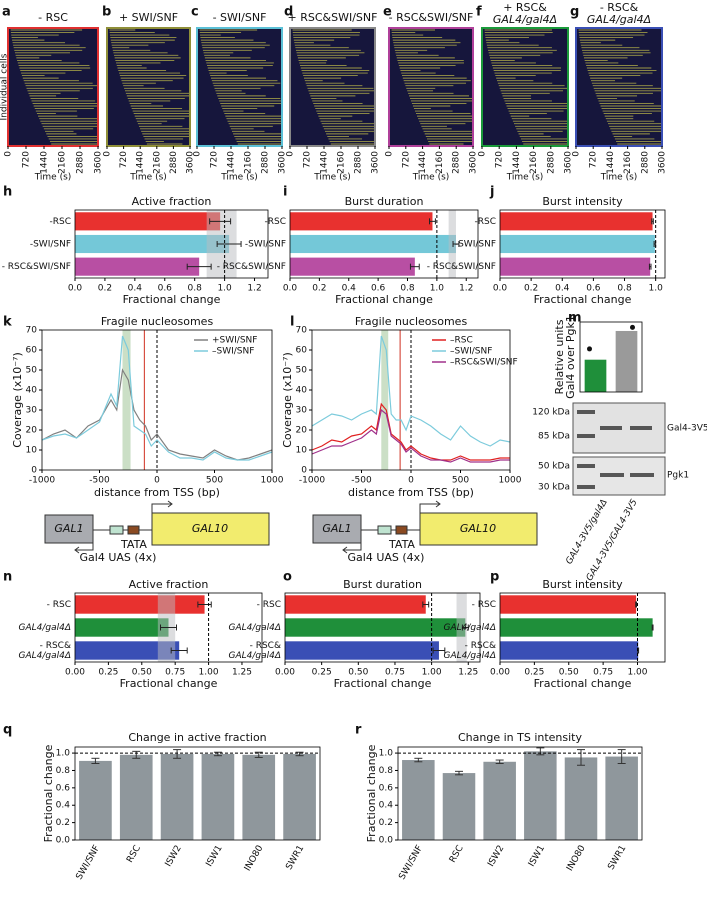 Image resolution: width=707 pixels, height=905 pixels. I want to click on x-tick-label: 0.50, so click(358, 673).